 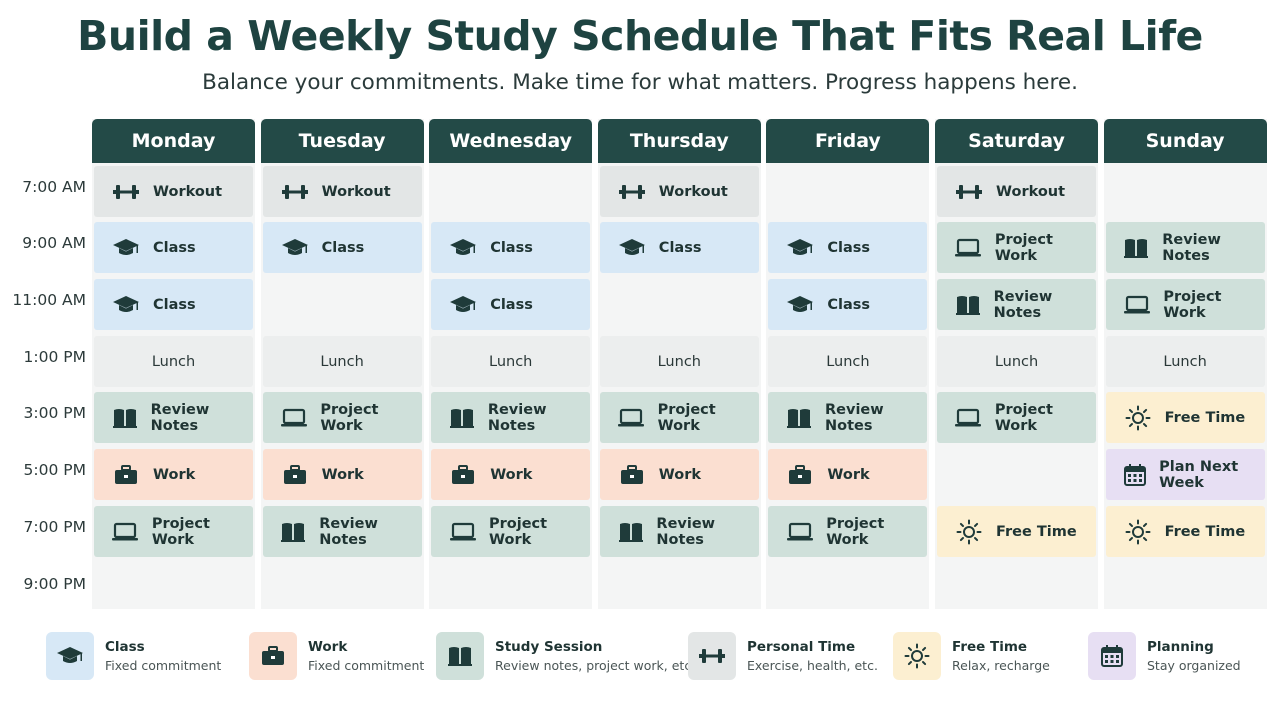 I want to click on block-label: Free Time, so click(x=1036, y=531).